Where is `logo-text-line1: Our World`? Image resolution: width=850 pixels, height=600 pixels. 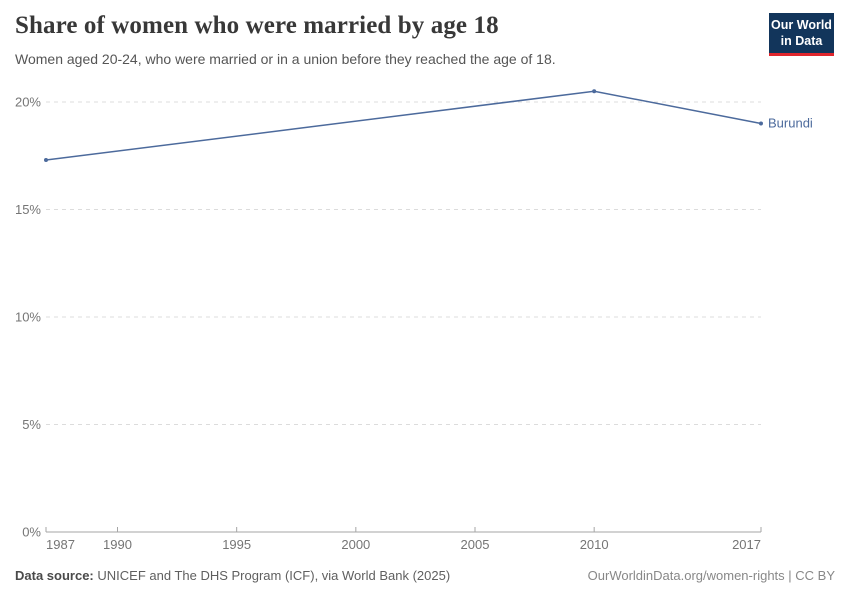
logo-text-line1: Our World is located at coordinates (801, 25).